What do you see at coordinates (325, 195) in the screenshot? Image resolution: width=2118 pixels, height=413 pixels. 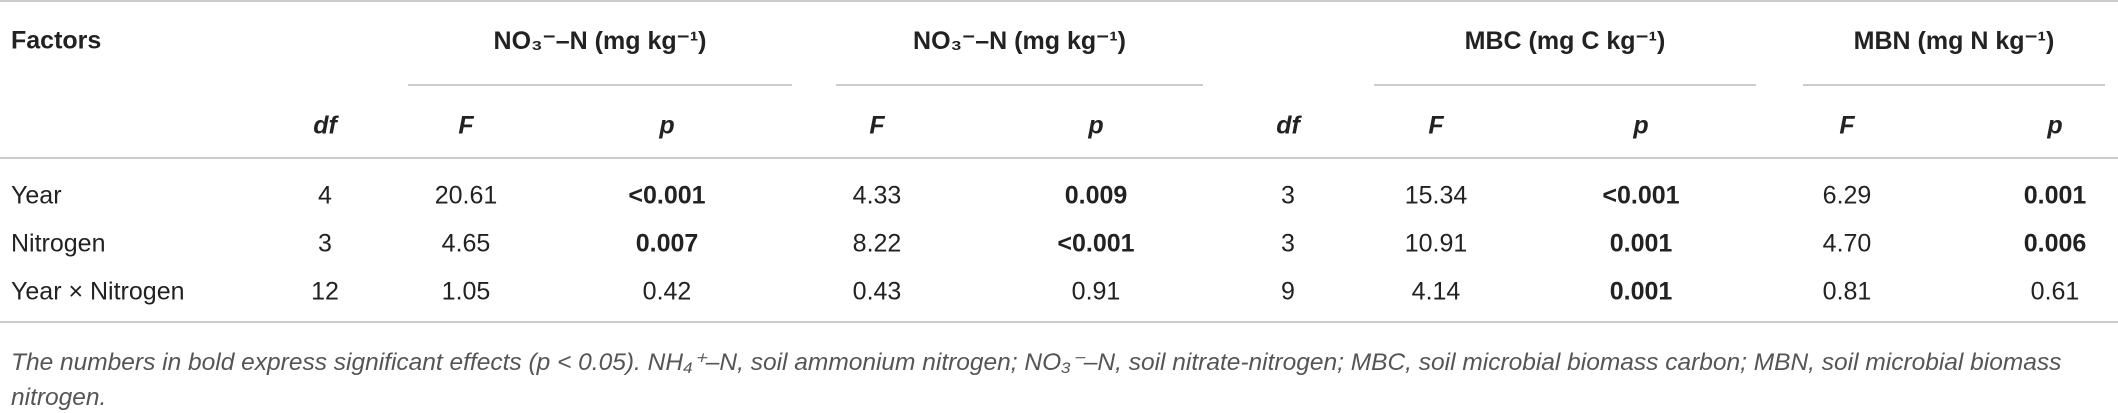 I see `cell: 4` at bounding box center [325, 195].